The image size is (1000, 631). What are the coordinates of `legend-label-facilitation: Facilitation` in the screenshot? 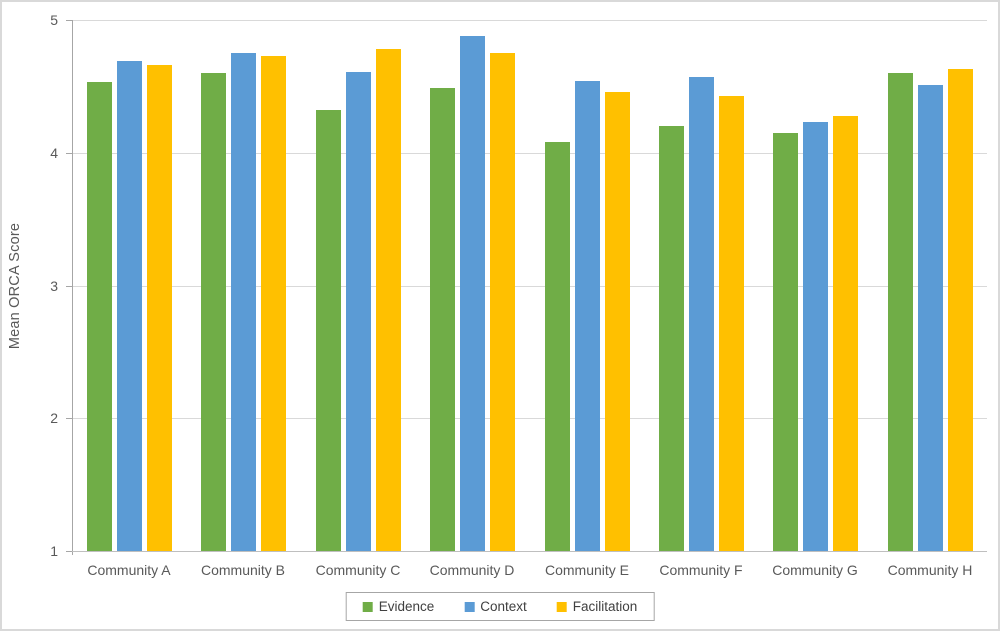 It's located at (605, 606).